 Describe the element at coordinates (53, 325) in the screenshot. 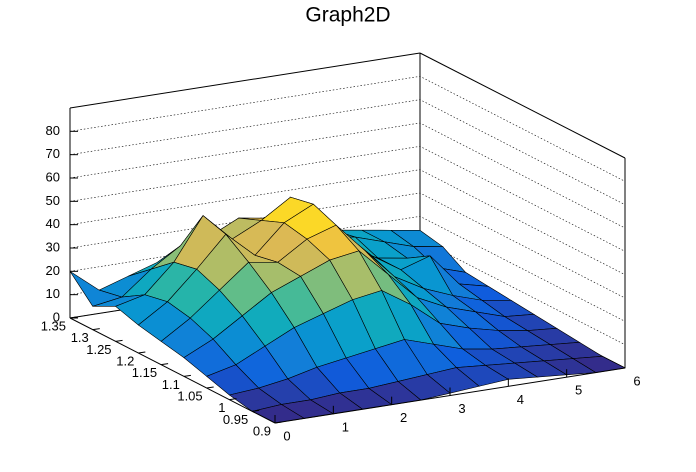

I see `y-tick-label: 1.35` at that location.